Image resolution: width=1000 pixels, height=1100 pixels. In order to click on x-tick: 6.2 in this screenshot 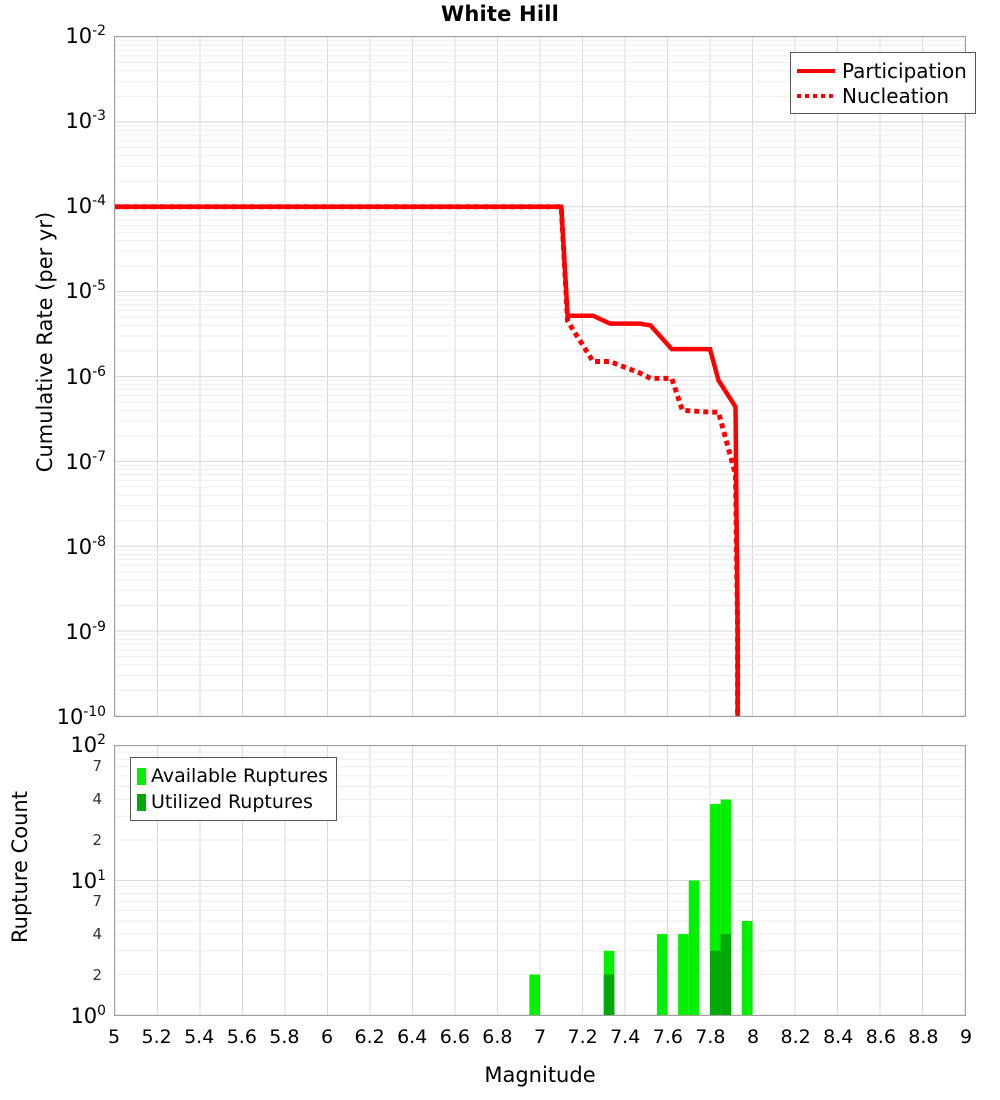, I will do `click(369, 1037)`.